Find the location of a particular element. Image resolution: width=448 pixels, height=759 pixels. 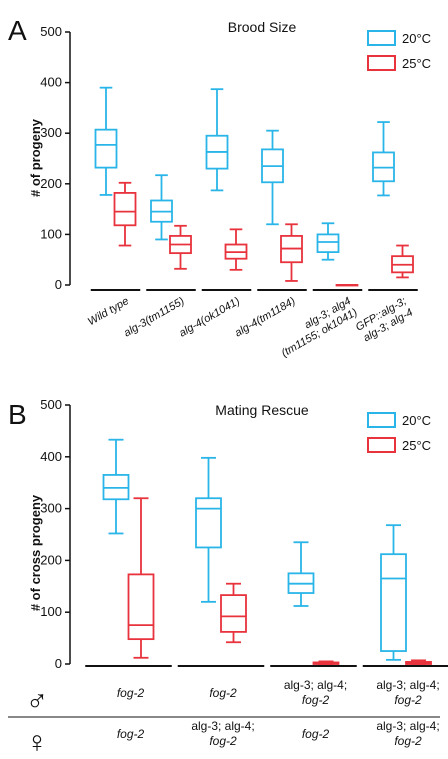

x-category-line: alg-4(ok1041) is located at coordinates (209, 317).